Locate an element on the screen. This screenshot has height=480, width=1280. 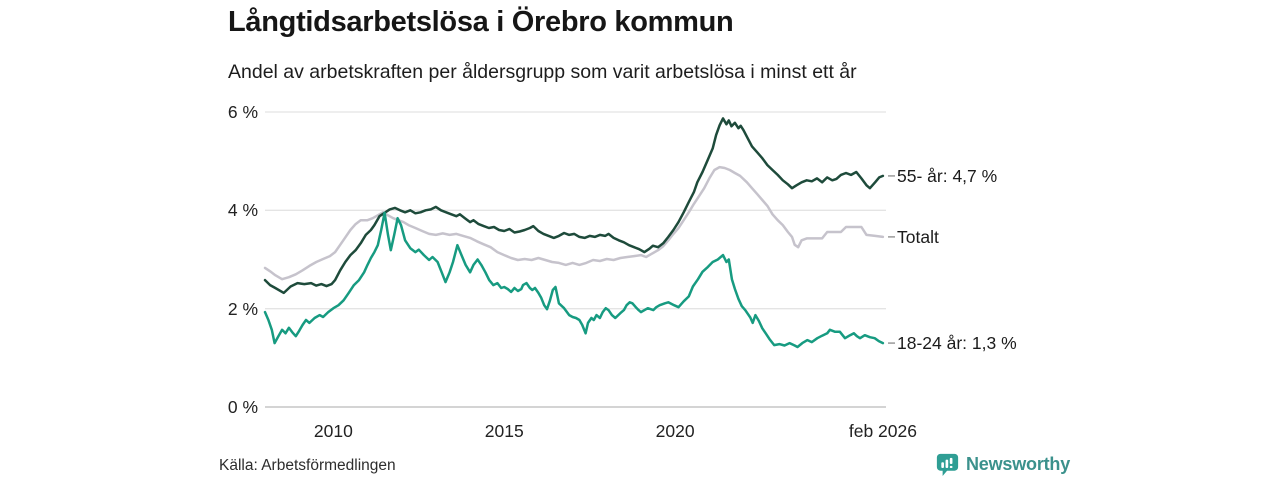
legend-label-totalt: Totalt is located at coordinates (918, 236).